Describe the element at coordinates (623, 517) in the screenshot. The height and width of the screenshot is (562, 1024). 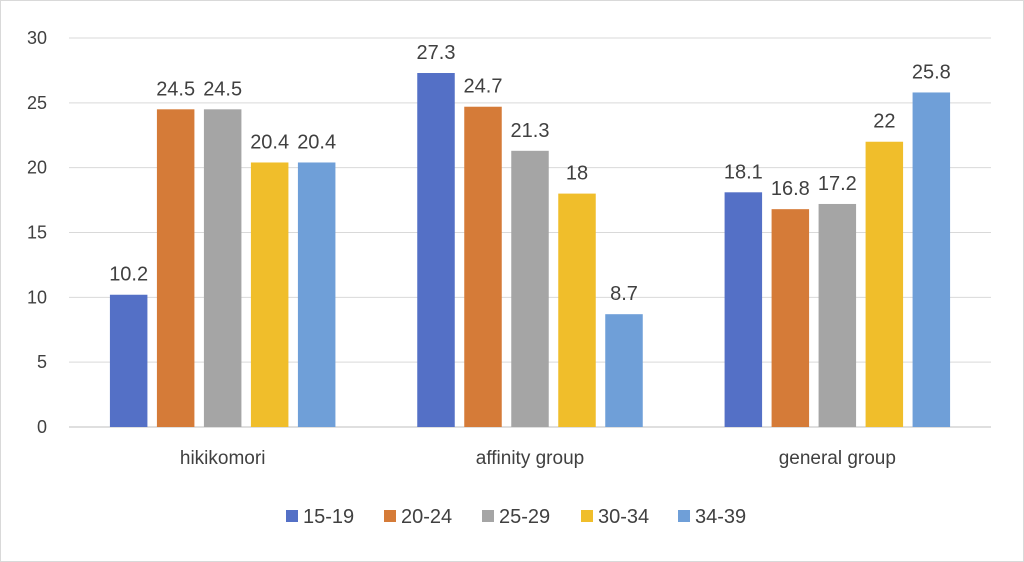
I see `legend-label: 30-34` at that location.